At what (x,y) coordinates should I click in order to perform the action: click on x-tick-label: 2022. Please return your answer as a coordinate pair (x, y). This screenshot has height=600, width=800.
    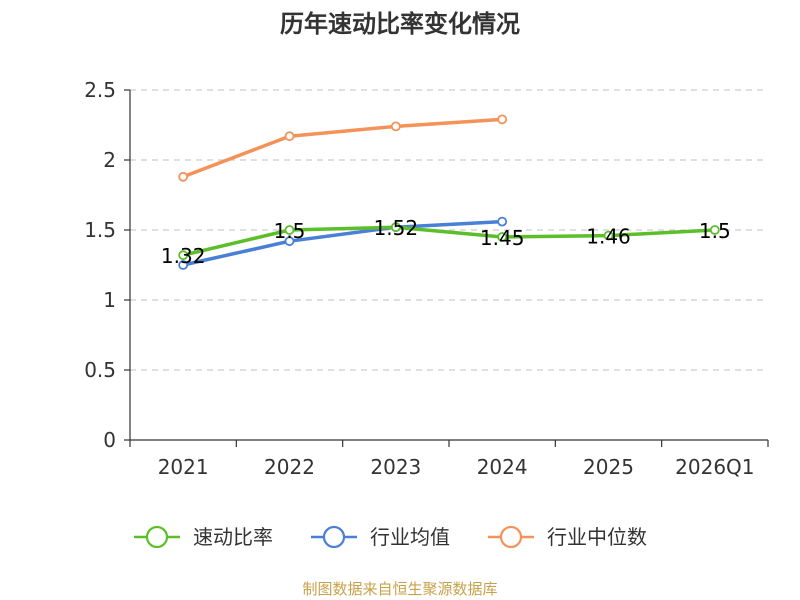
    Looking at the image, I should click on (289, 467).